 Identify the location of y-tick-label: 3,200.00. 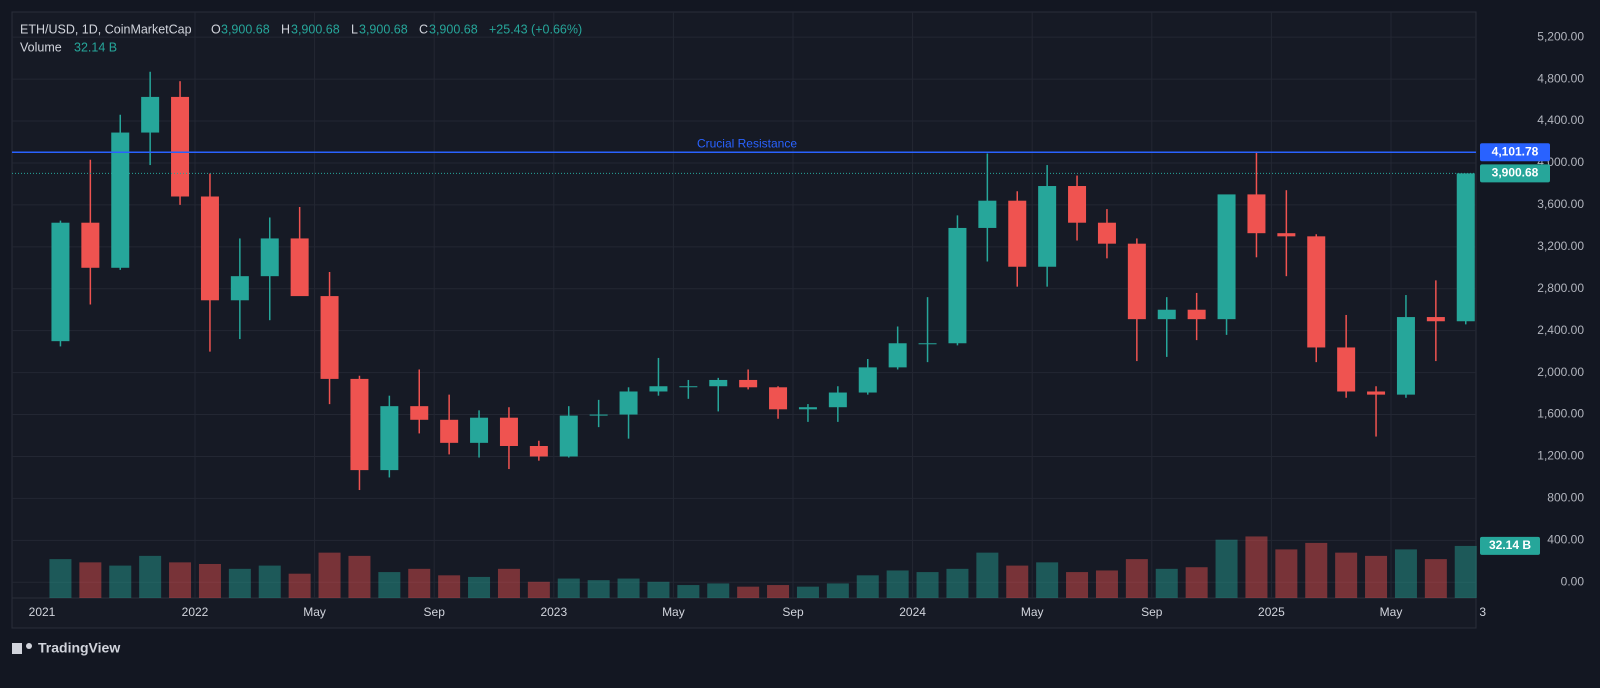
(1560, 246).